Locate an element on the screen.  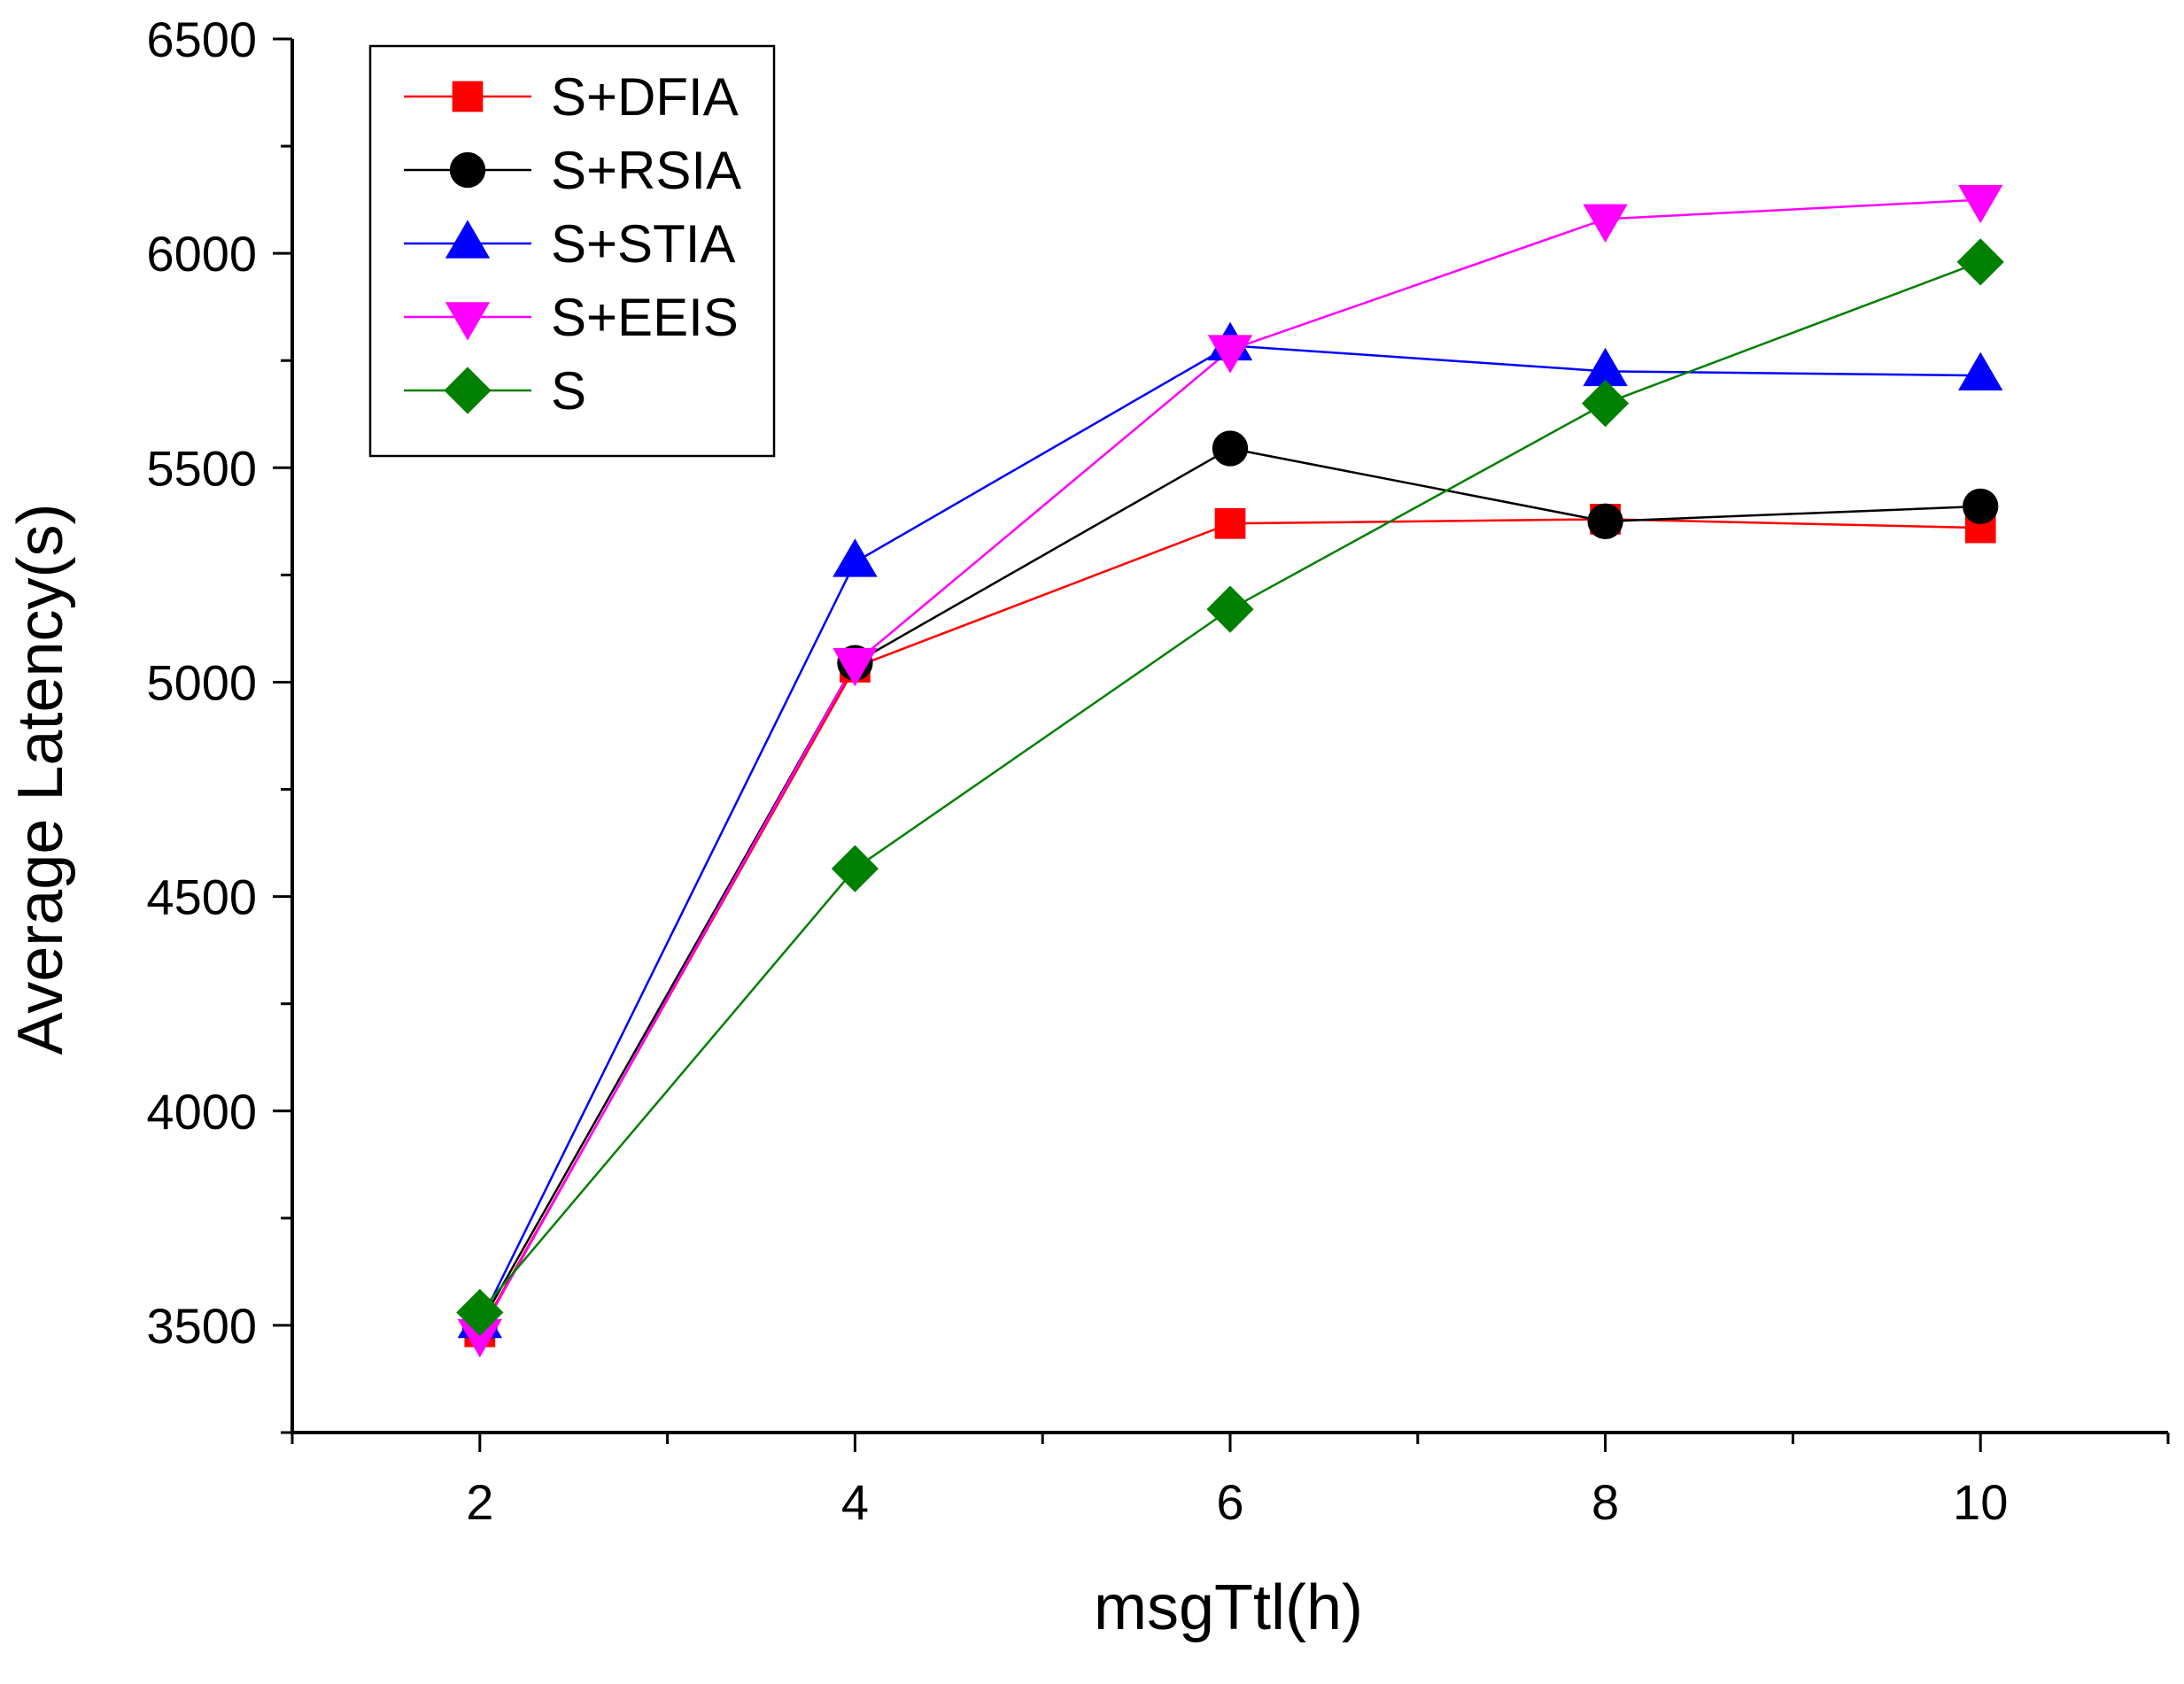
x-tick-label: 2 is located at coordinates (479, 1502).